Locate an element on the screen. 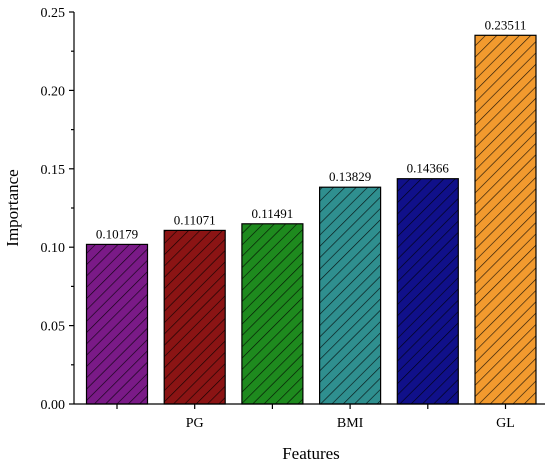  x-axis-title: Features is located at coordinates (311, 453).